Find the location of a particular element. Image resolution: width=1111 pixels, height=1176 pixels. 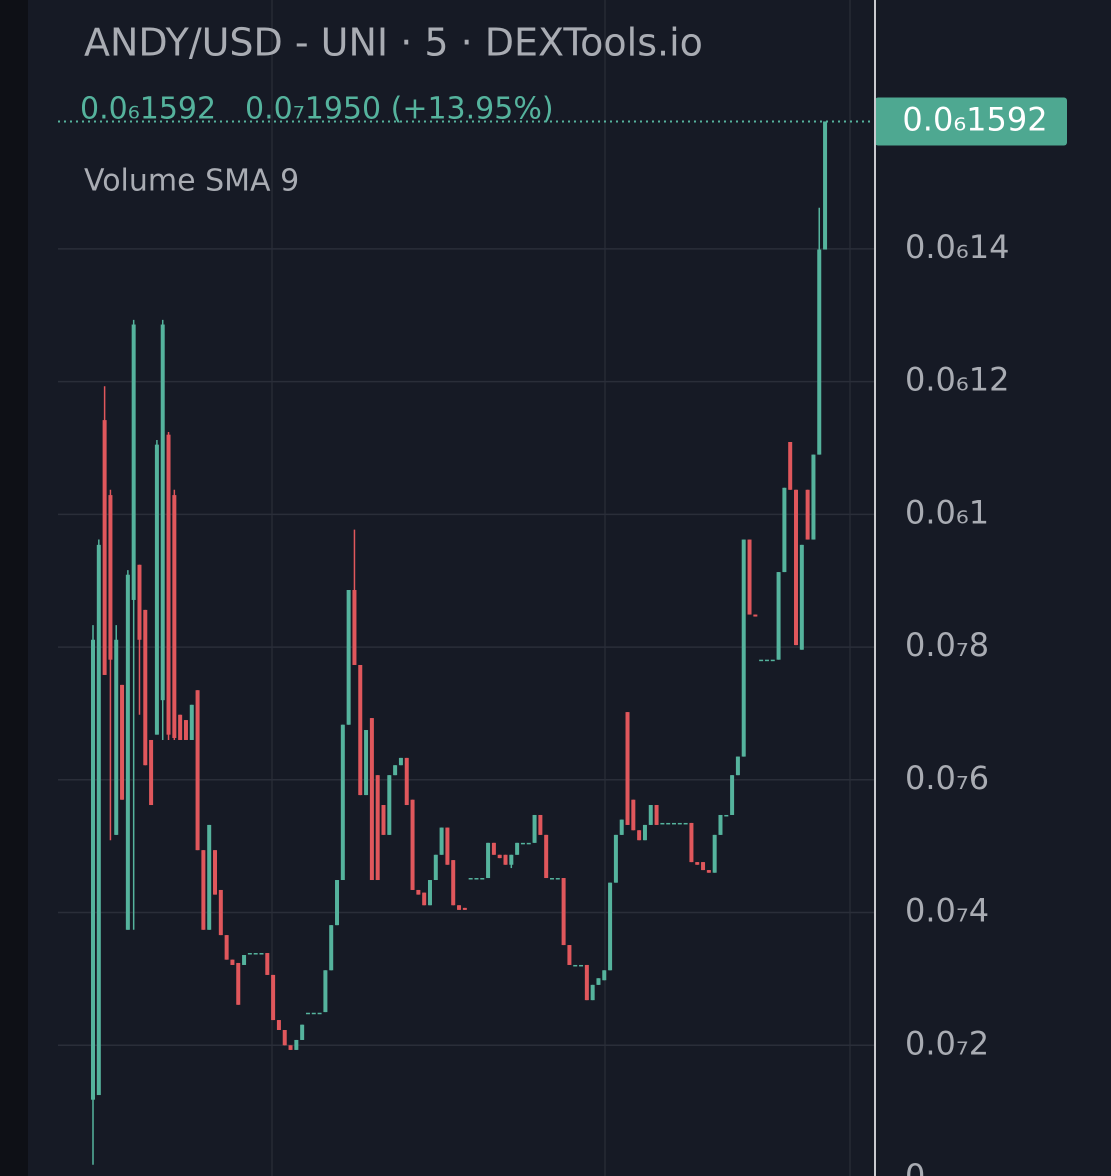

chart-title: ANDY/USD - UNI · 5 · DEXTools.io is located at coordinates (393, 43).